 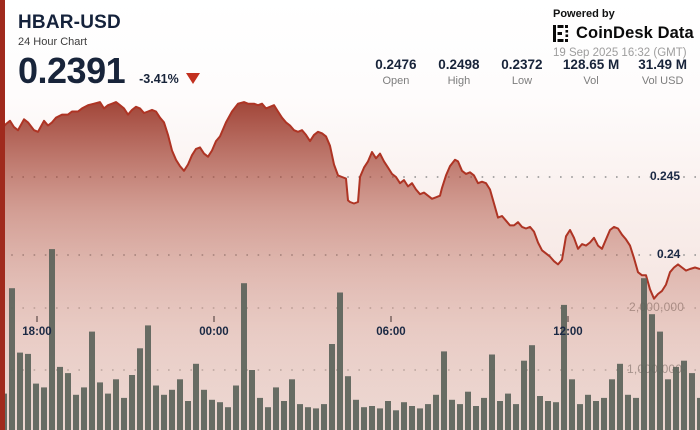 I want to click on chart-period-subtitle: 24 Hour Chart, so click(x=53, y=42).